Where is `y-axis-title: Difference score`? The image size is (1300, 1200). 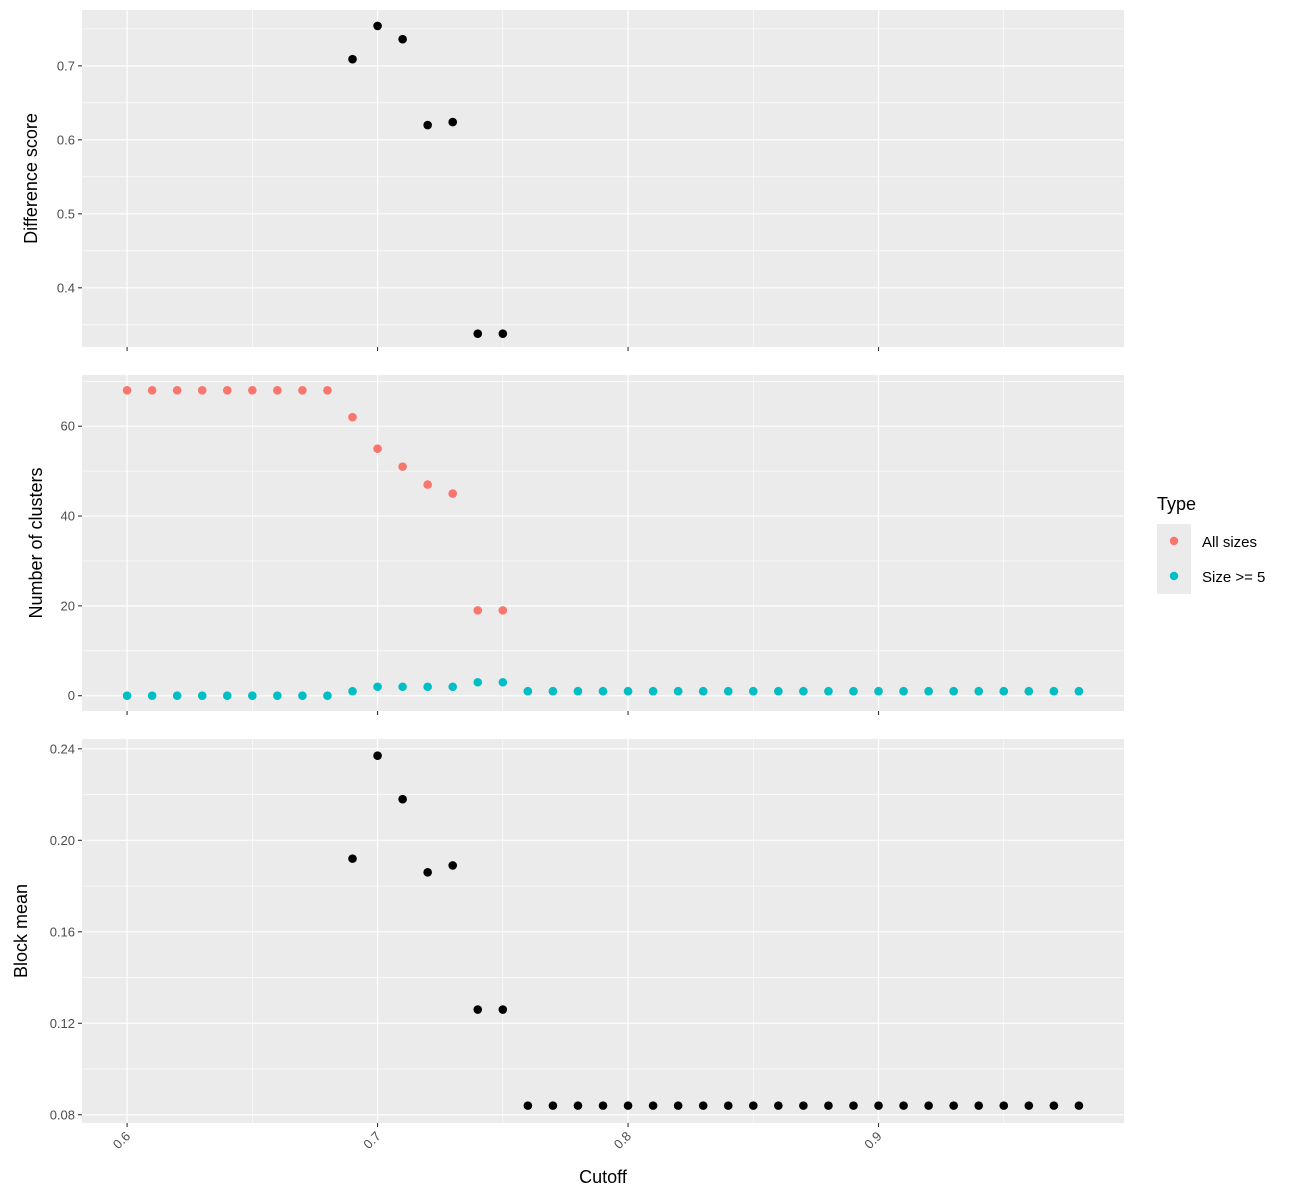 y-axis-title: Difference score is located at coordinates (31, 178).